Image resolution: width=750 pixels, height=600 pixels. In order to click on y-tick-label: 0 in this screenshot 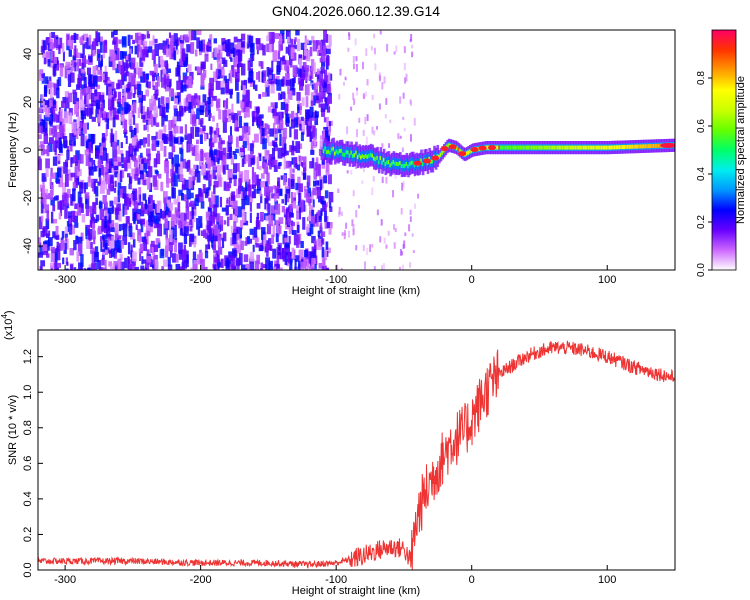, I will do `click(28, 150)`.